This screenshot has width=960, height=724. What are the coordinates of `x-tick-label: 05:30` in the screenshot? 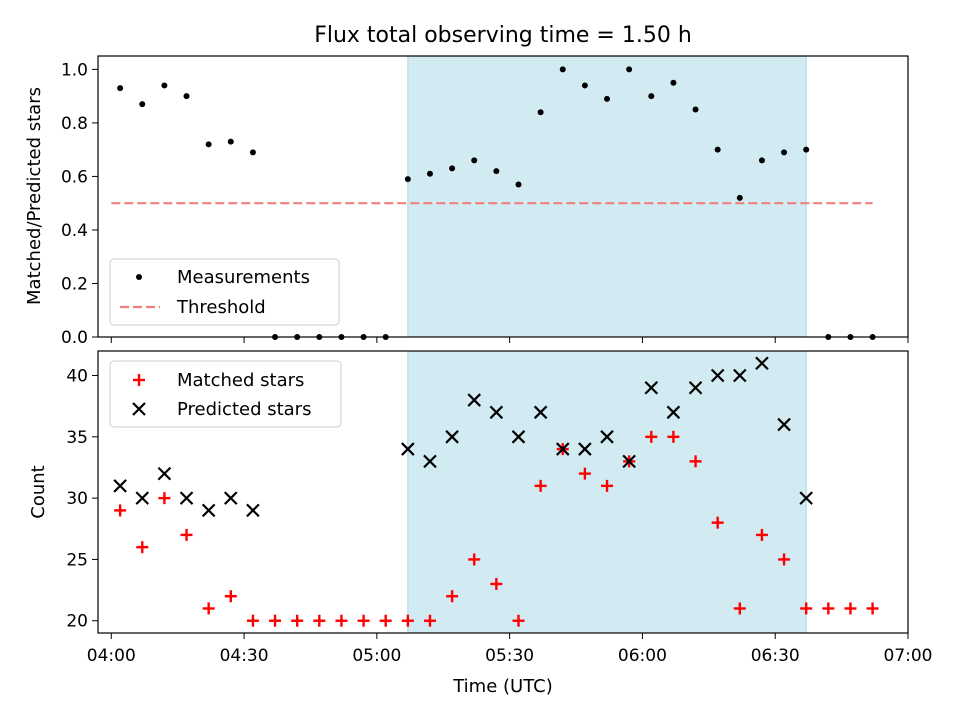 It's located at (509, 656).